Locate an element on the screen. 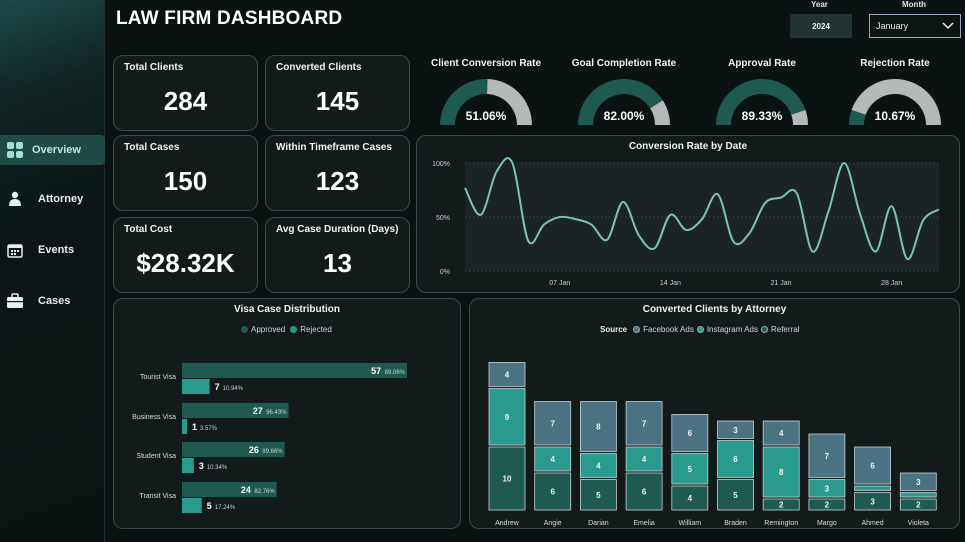 The height and width of the screenshot is (542, 965). kpi-card-avg-duration: Avg Case Duration (Days) 13 is located at coordinates (337, 255).